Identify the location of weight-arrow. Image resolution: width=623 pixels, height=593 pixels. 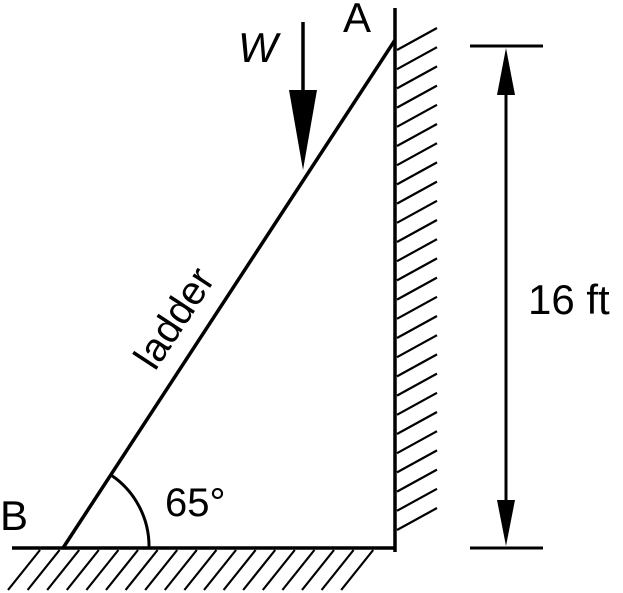
(303, 96).